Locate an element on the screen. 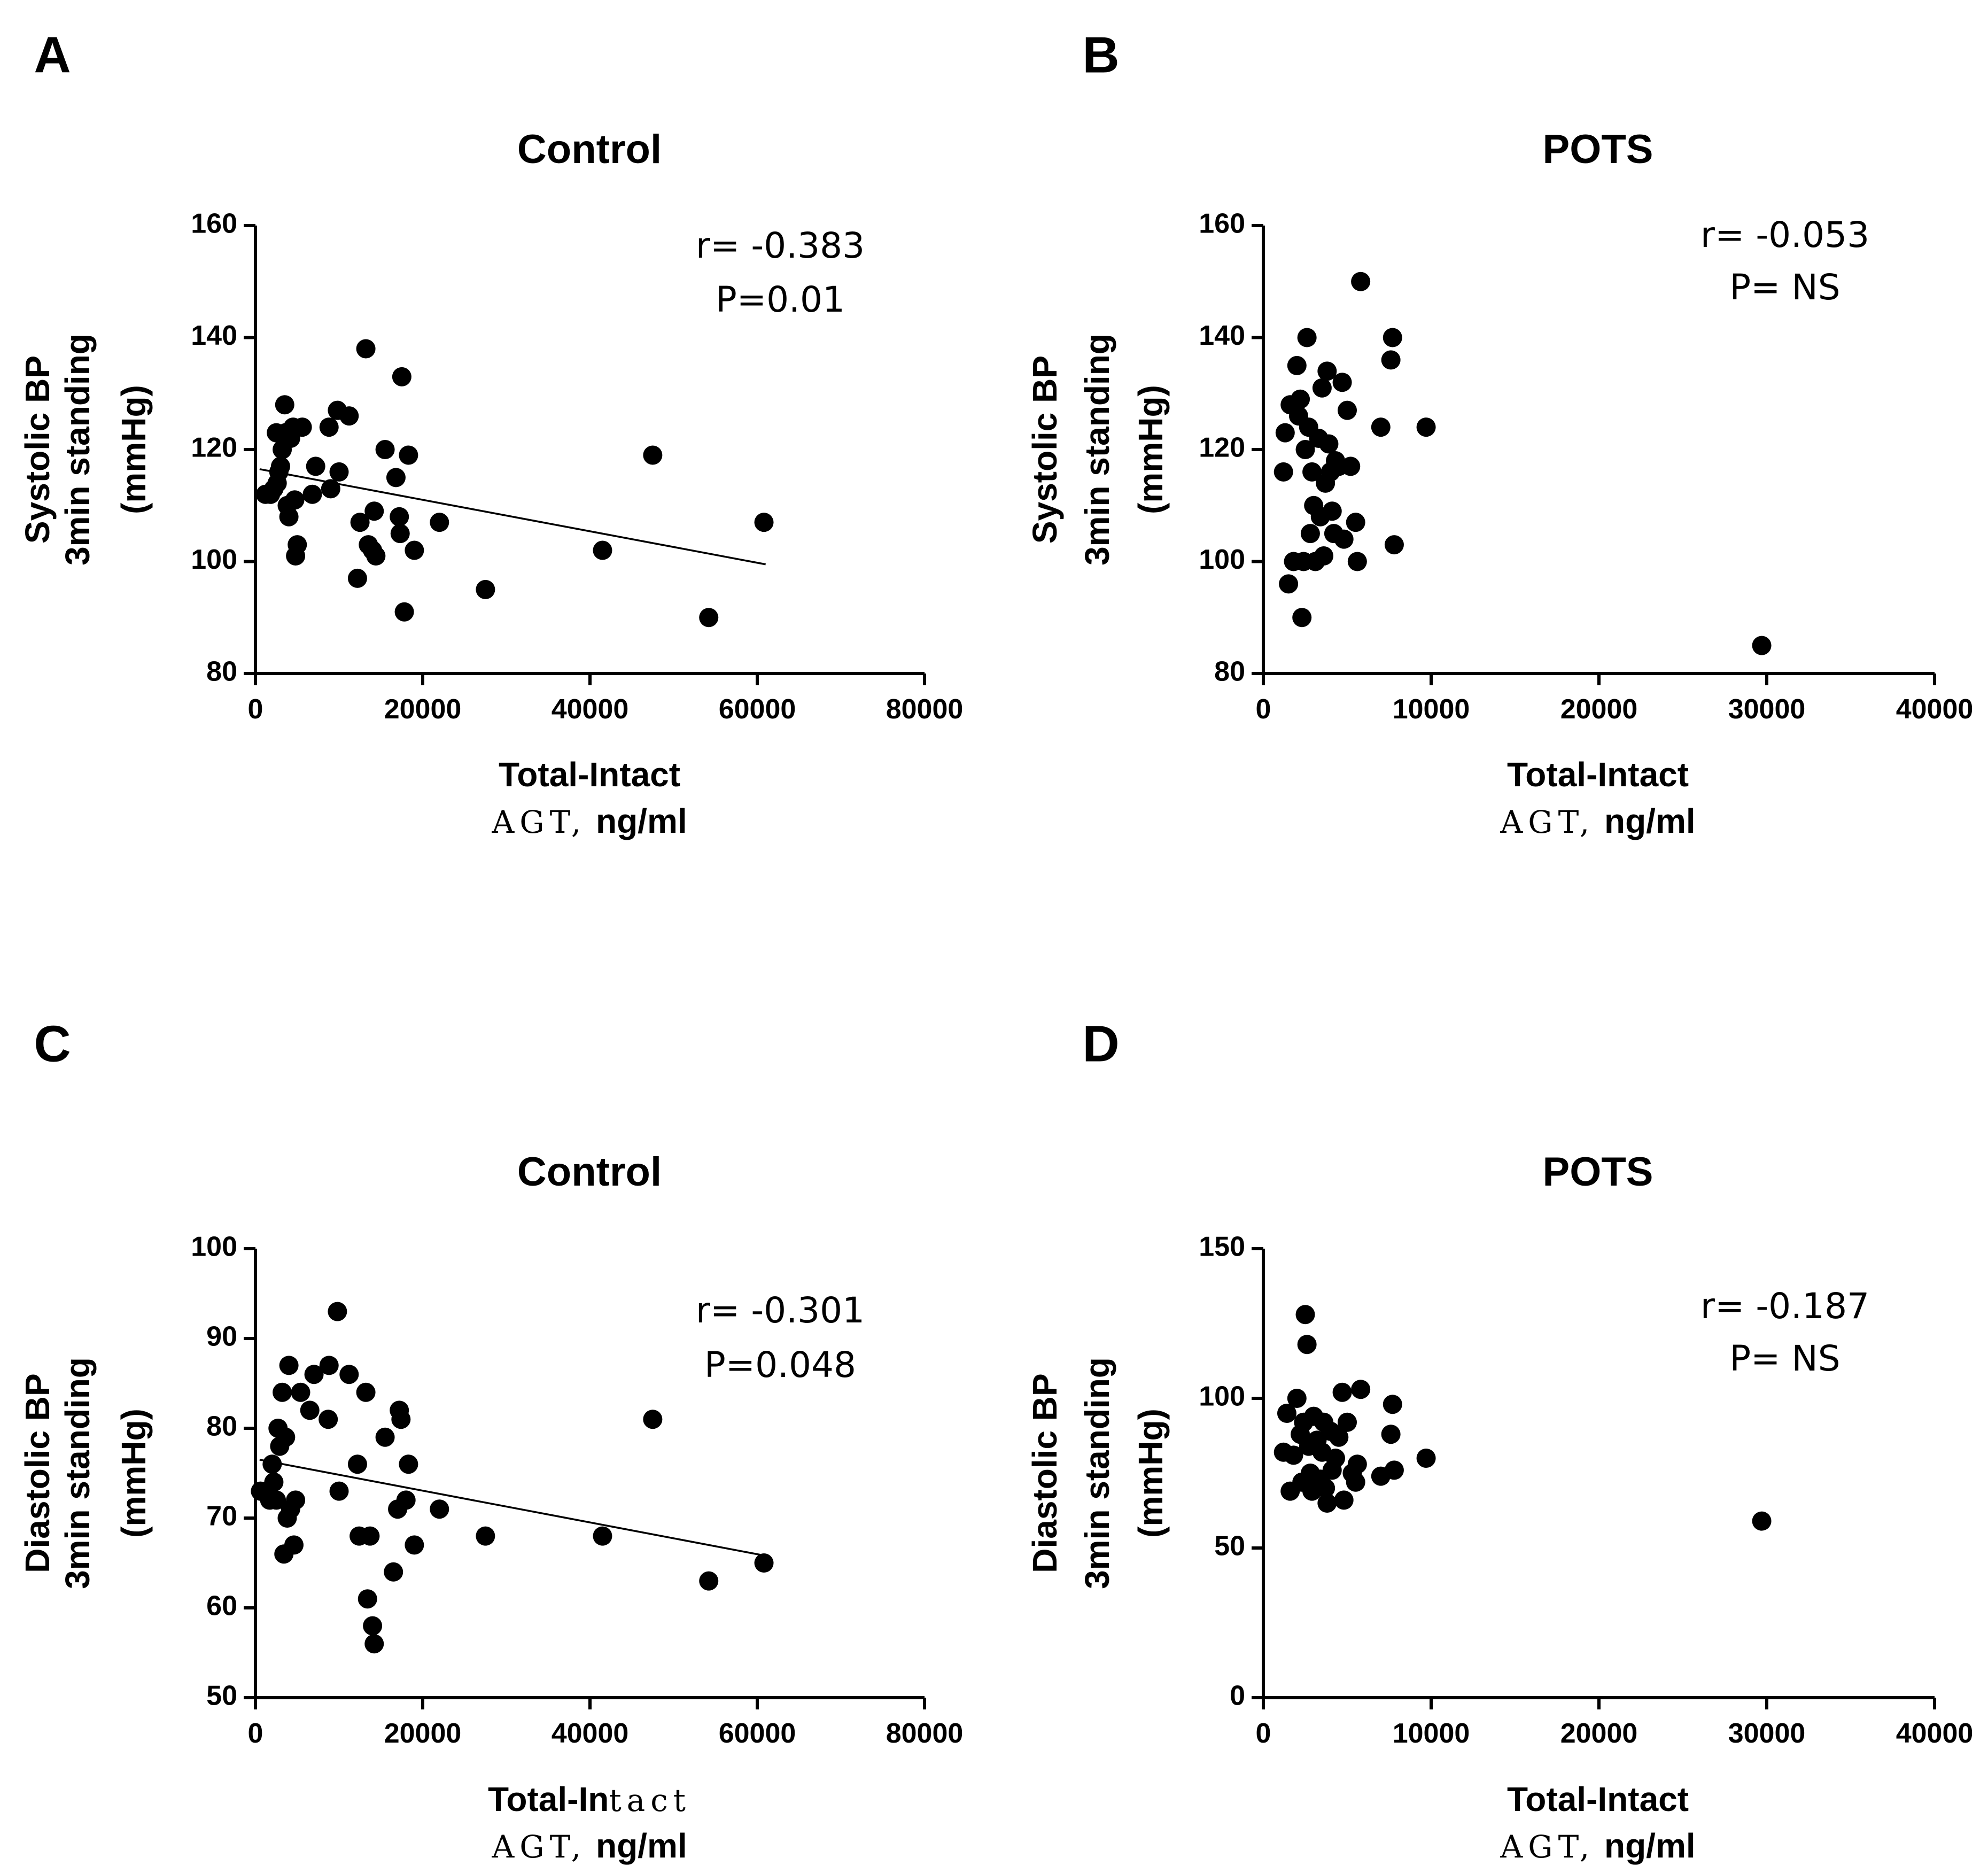  y-tick-label: 150 is located at coordinates (1222, 1247).